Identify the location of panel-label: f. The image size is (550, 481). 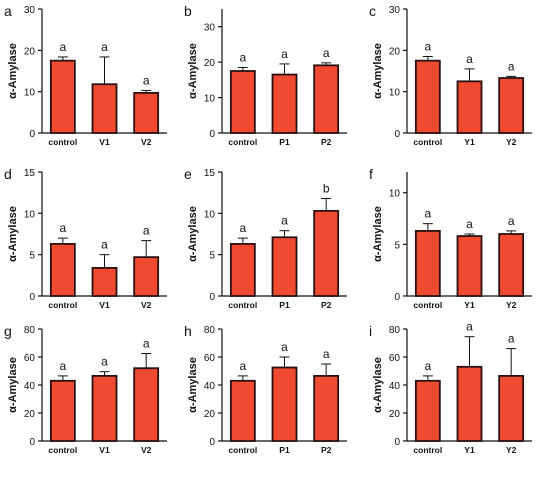
(371, 174).